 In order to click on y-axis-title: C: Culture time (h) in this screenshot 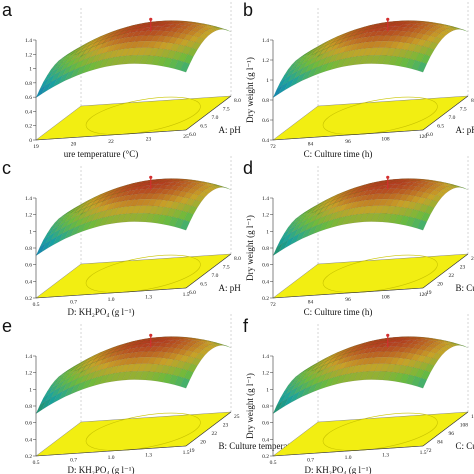, I will do `click(338, 312)`.